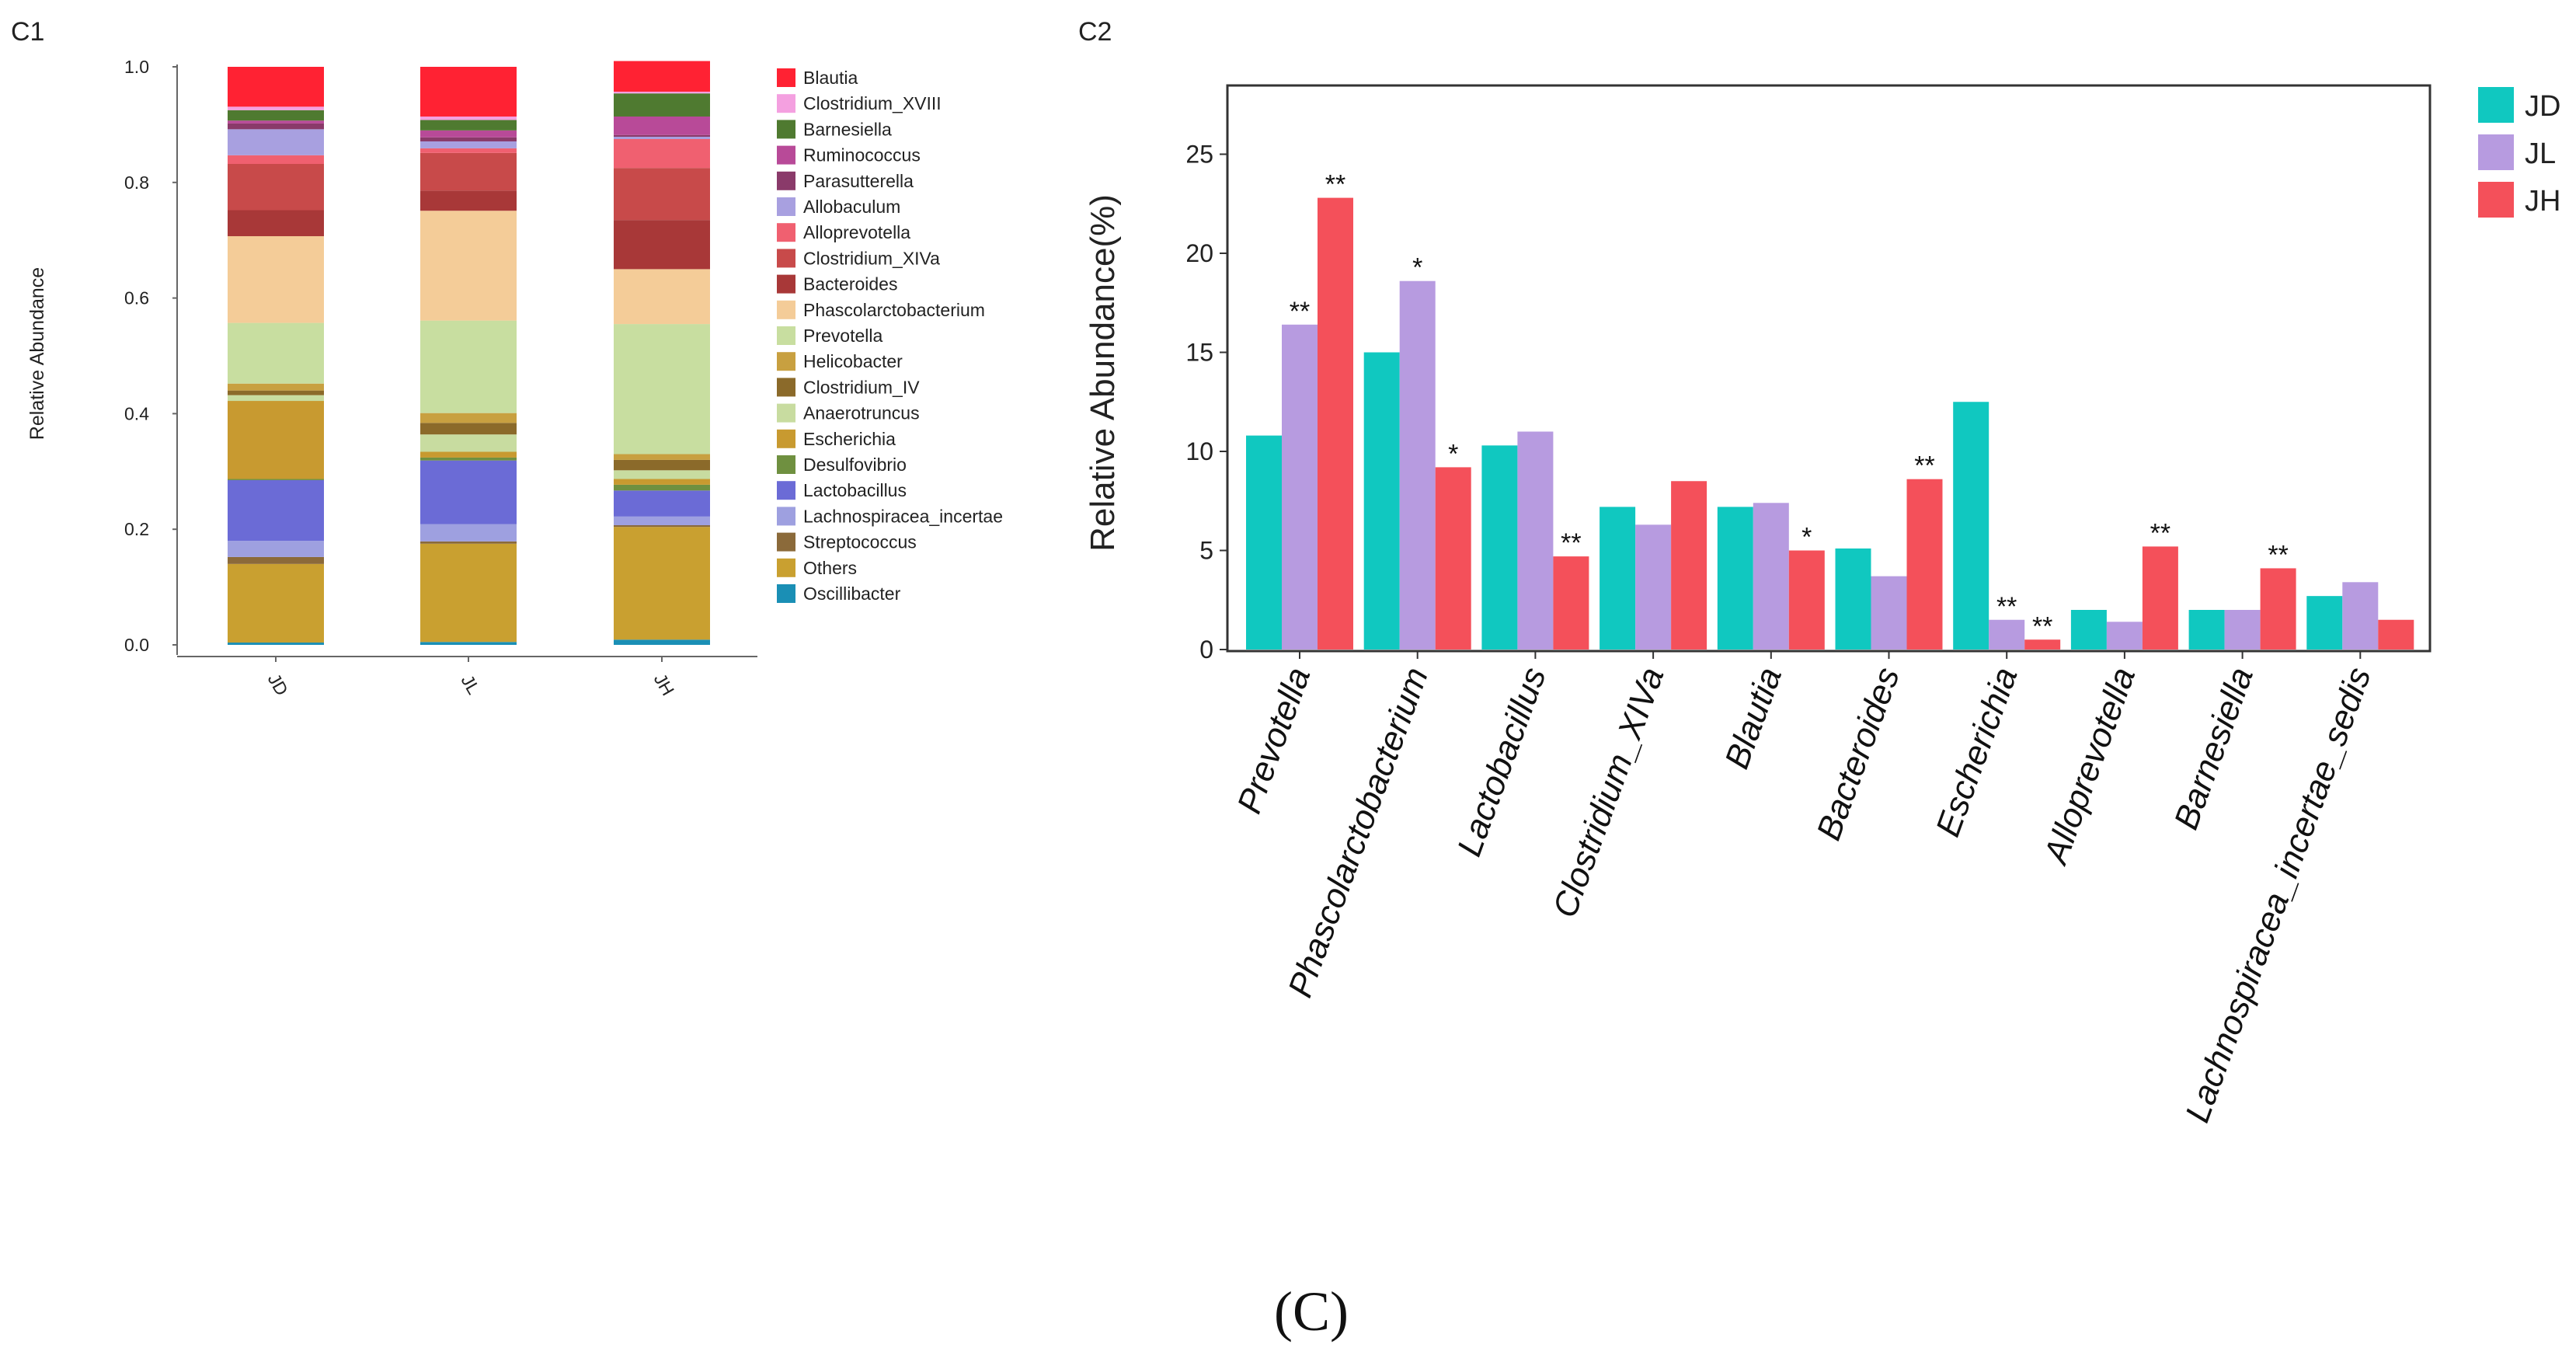 The height and width of the screenshot is (1348, 2576). Describe the element at coordinates (858, 181) in the screenshot. I see `c1-legend-label: Parasutterella` at that location.